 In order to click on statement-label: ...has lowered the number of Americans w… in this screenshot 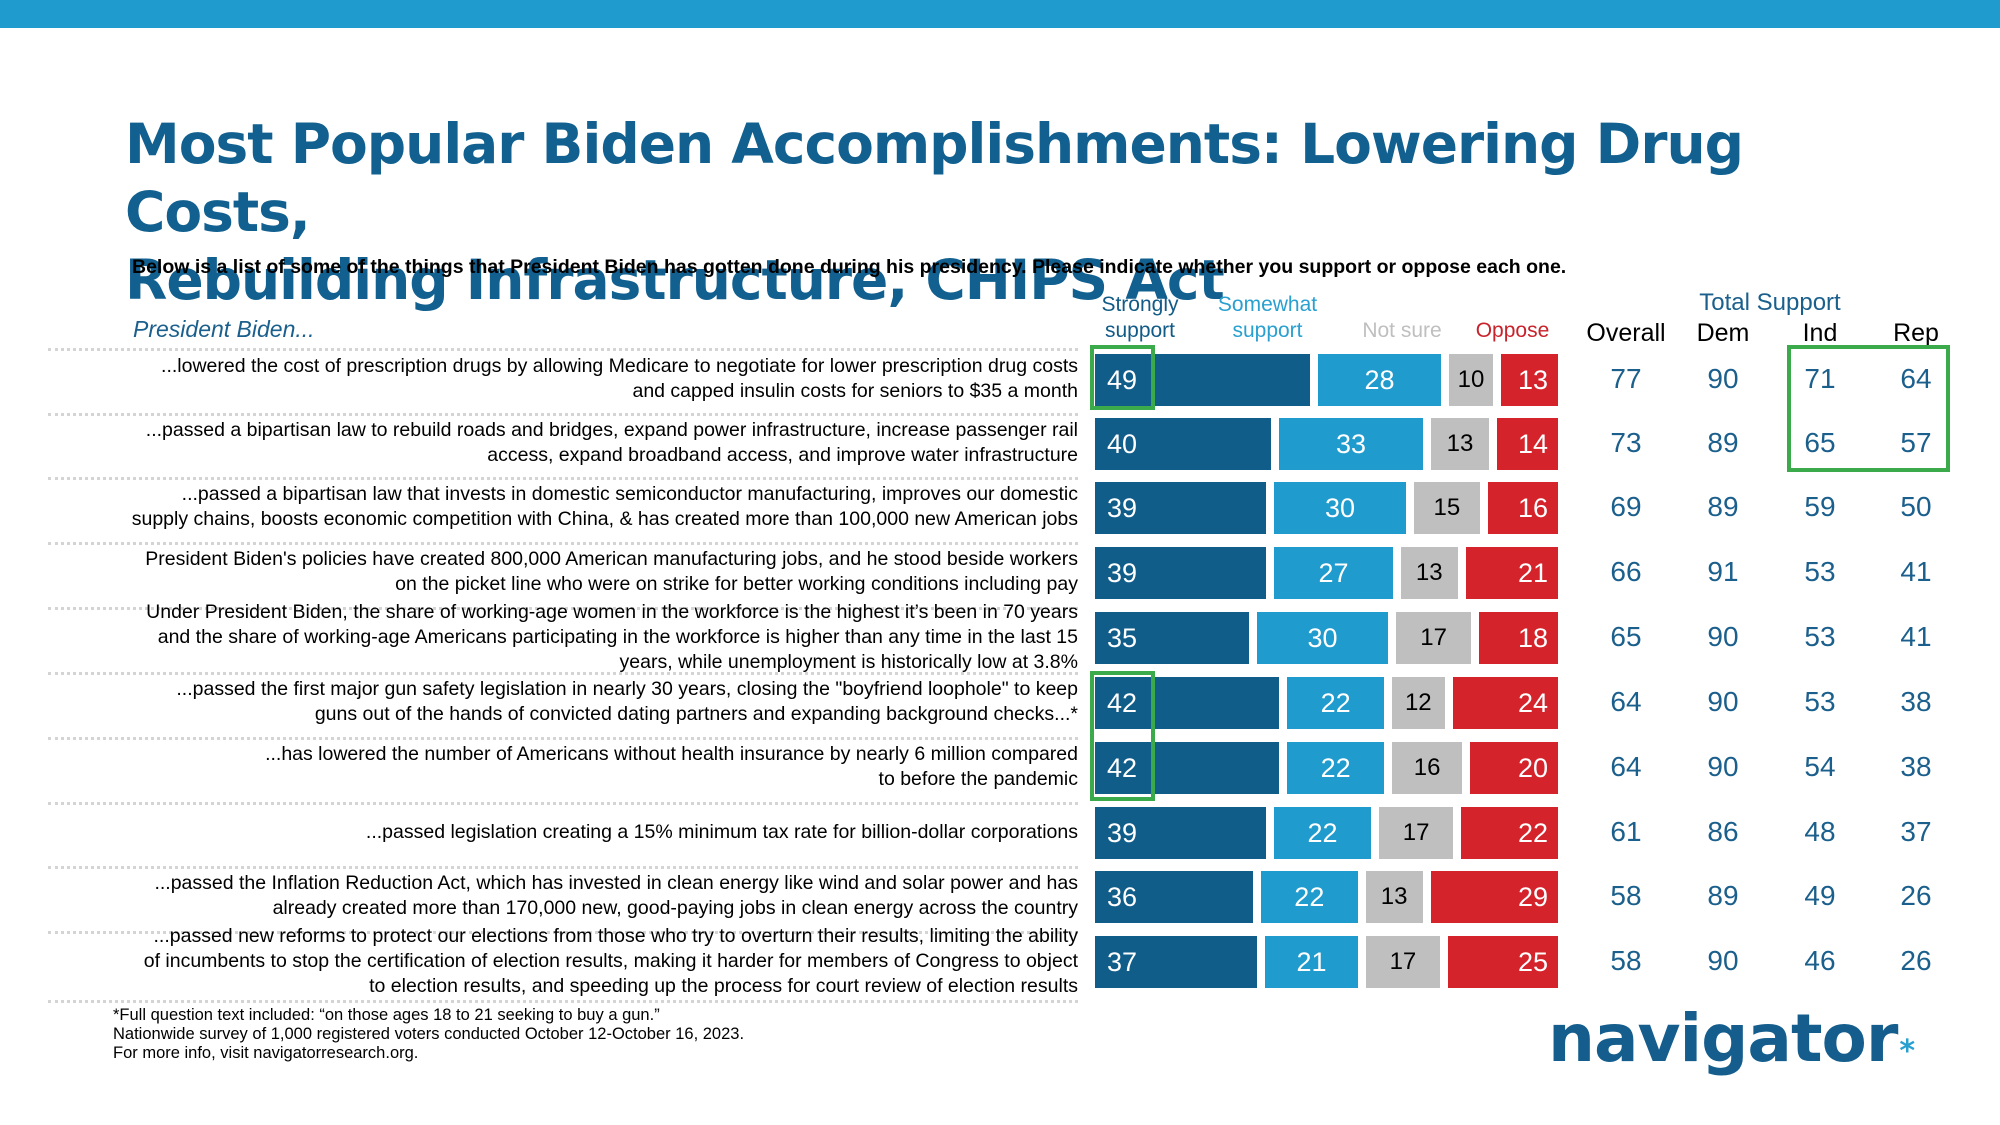, I will do `click(563, 767)`.